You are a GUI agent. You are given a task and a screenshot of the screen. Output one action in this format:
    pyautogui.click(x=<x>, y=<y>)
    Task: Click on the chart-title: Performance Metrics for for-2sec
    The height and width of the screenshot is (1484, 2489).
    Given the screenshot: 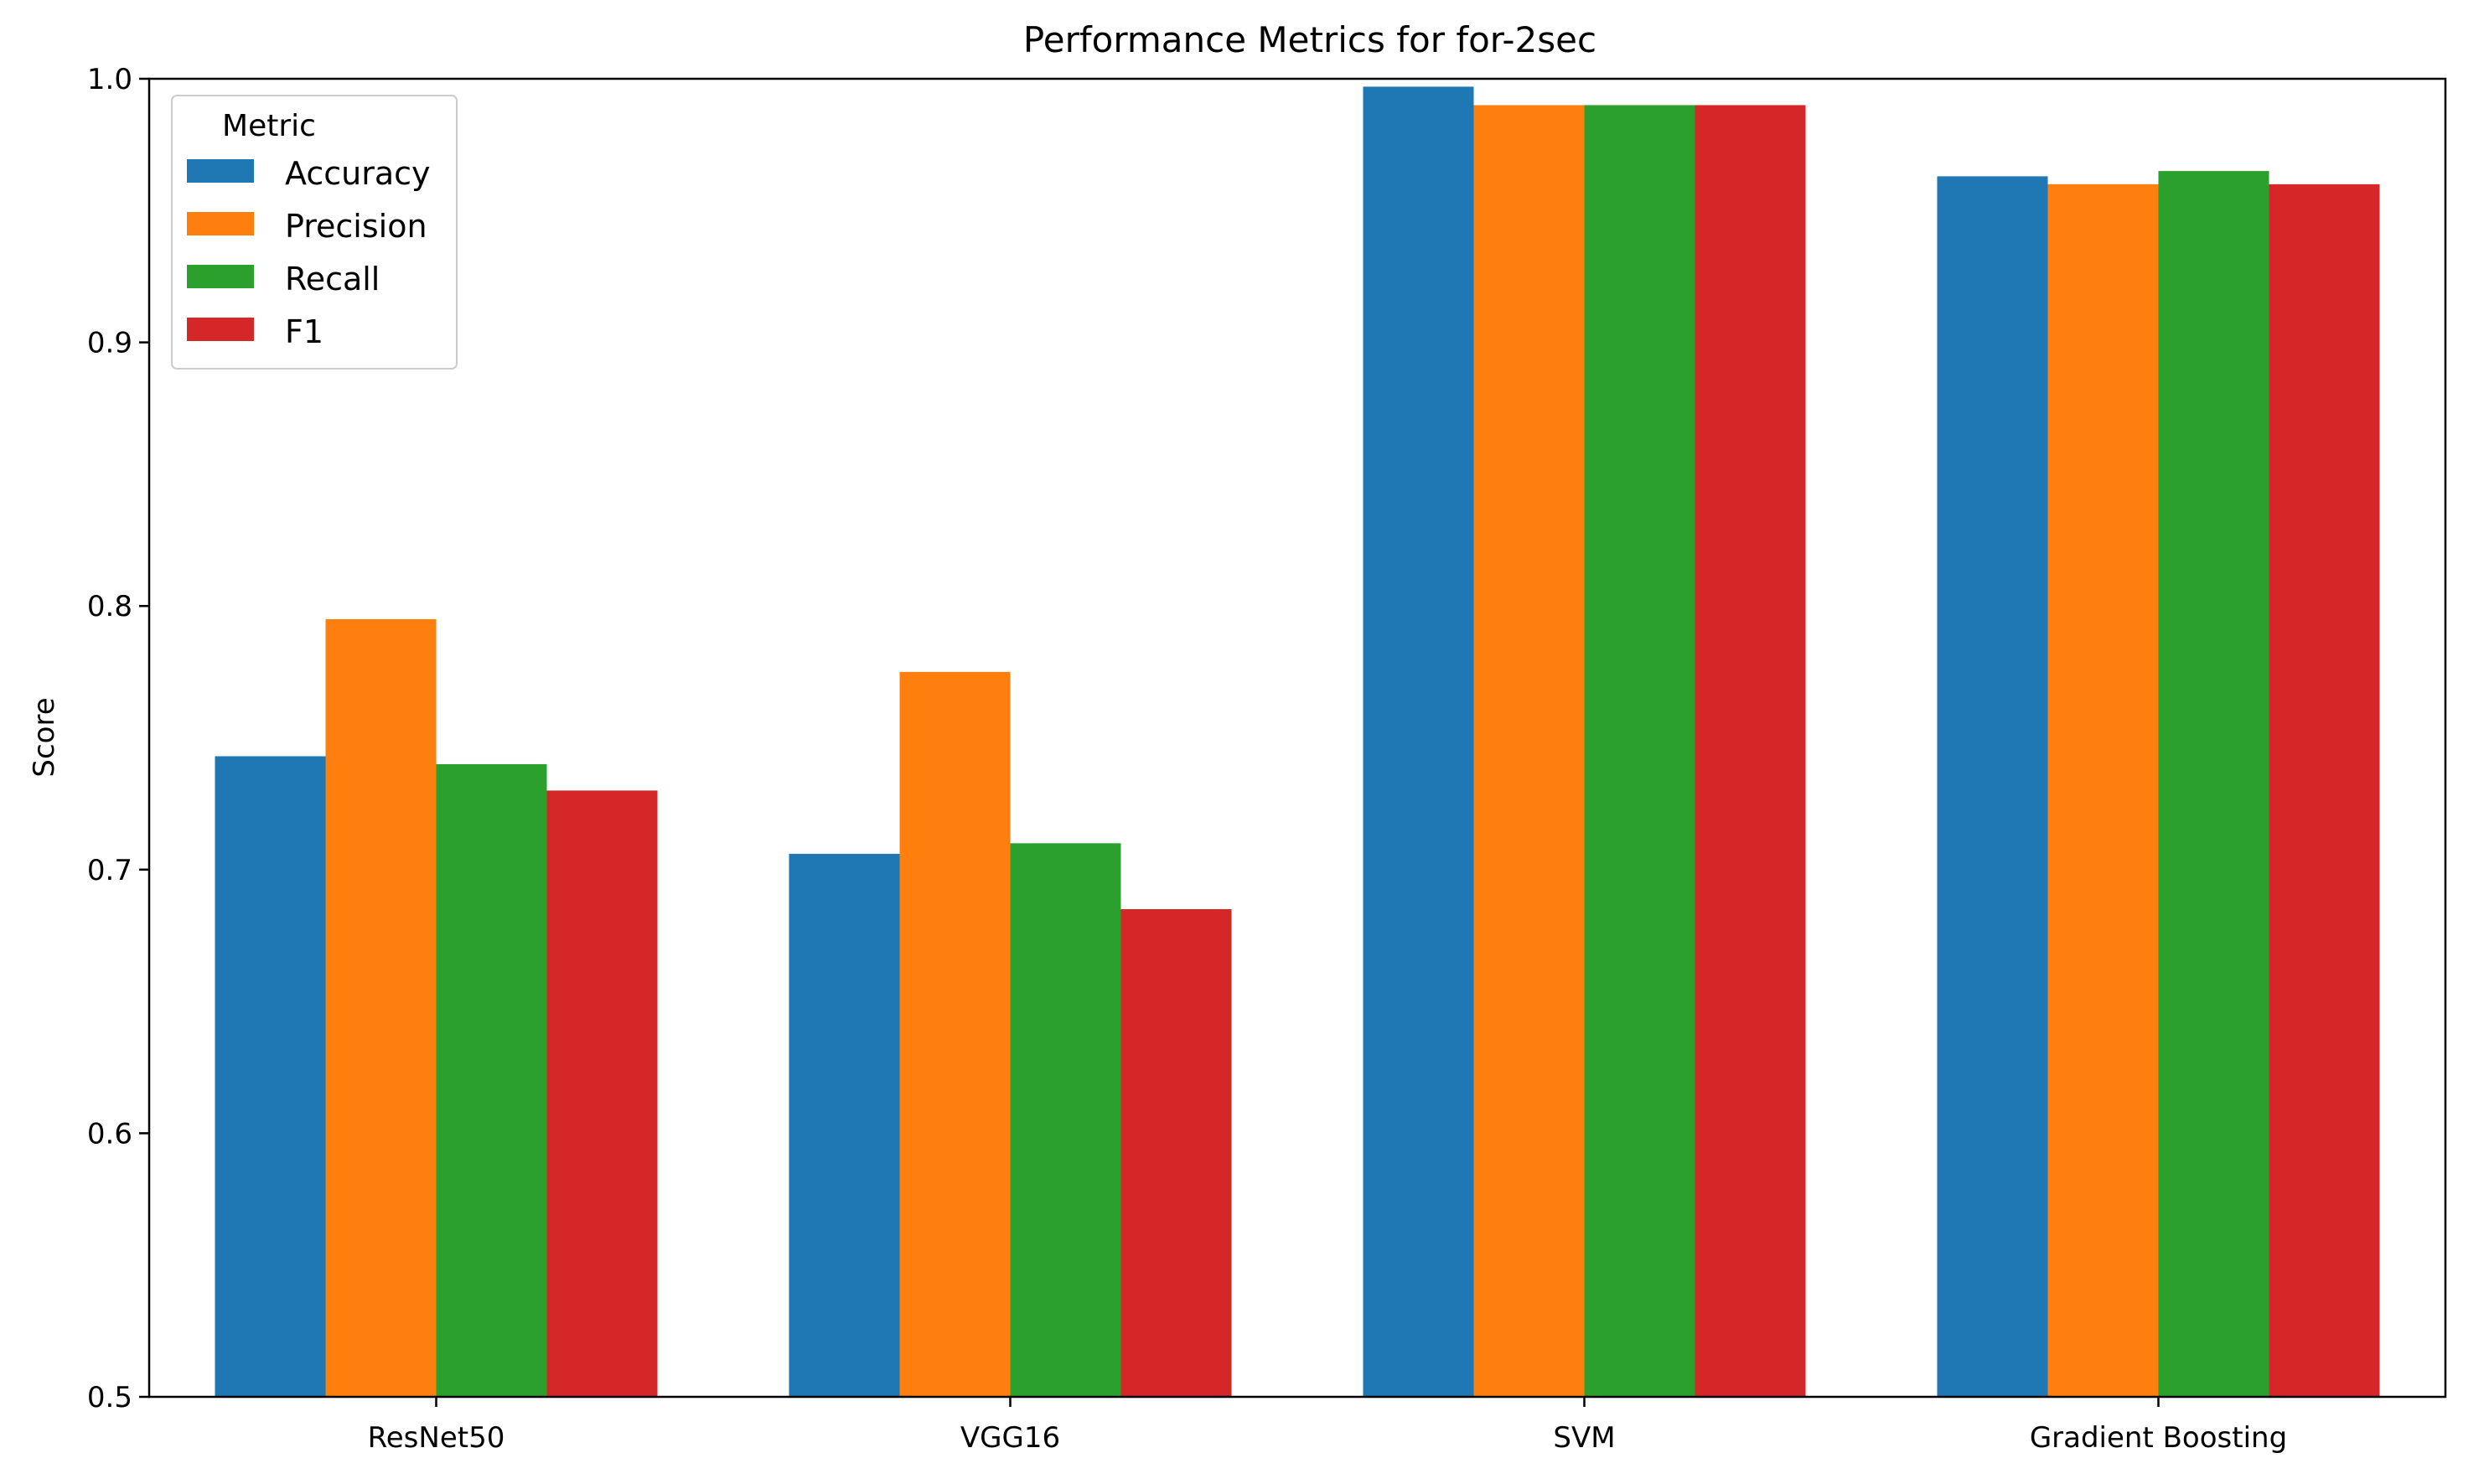 What is the action you would take?
    pyautogui.click(x=1310, y=39)
    